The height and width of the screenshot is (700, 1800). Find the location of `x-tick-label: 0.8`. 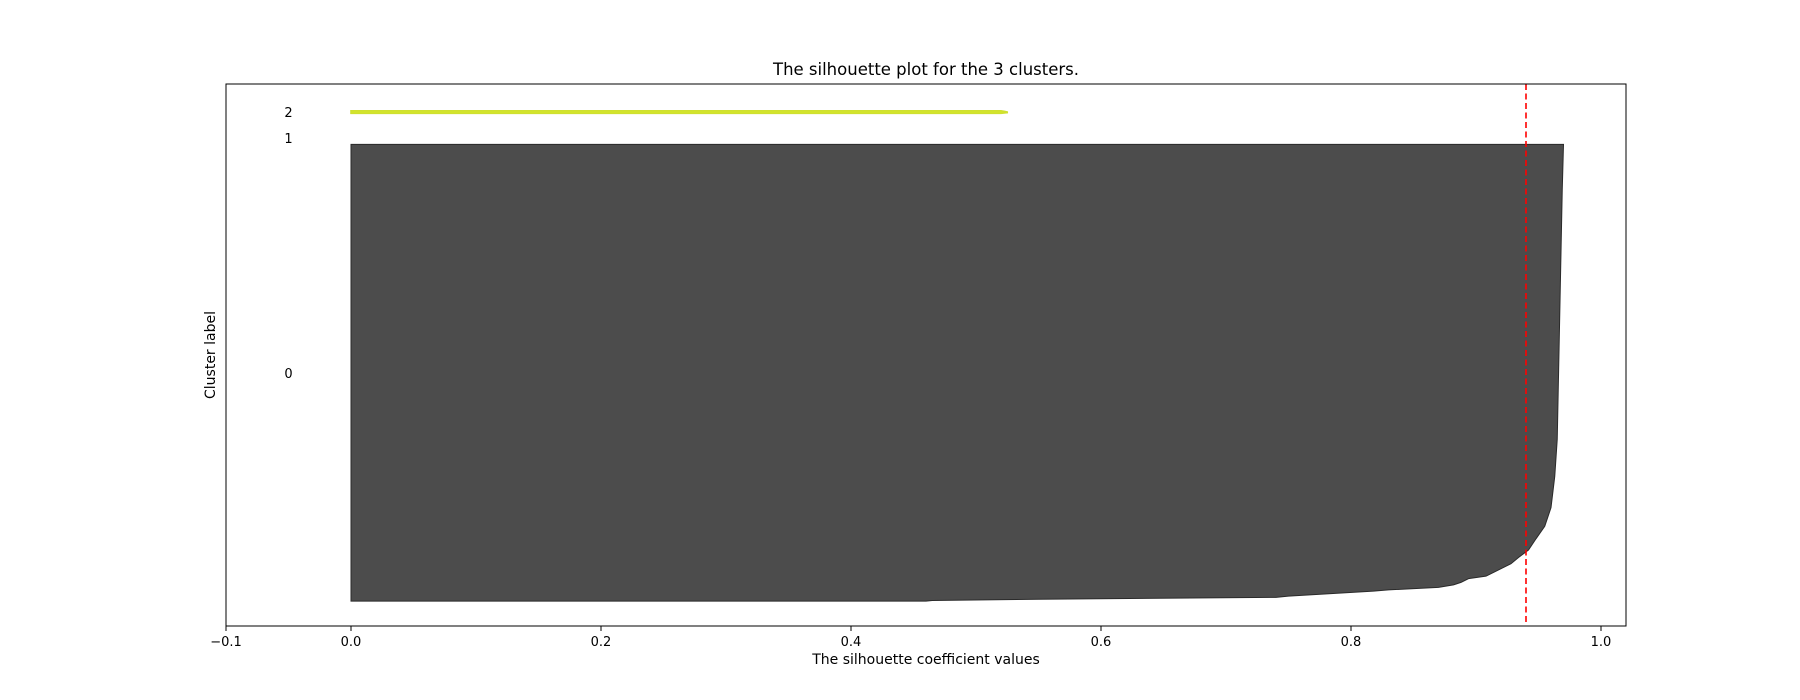

x-tick-label: 0.8 is located at coordinates (1351, 642).